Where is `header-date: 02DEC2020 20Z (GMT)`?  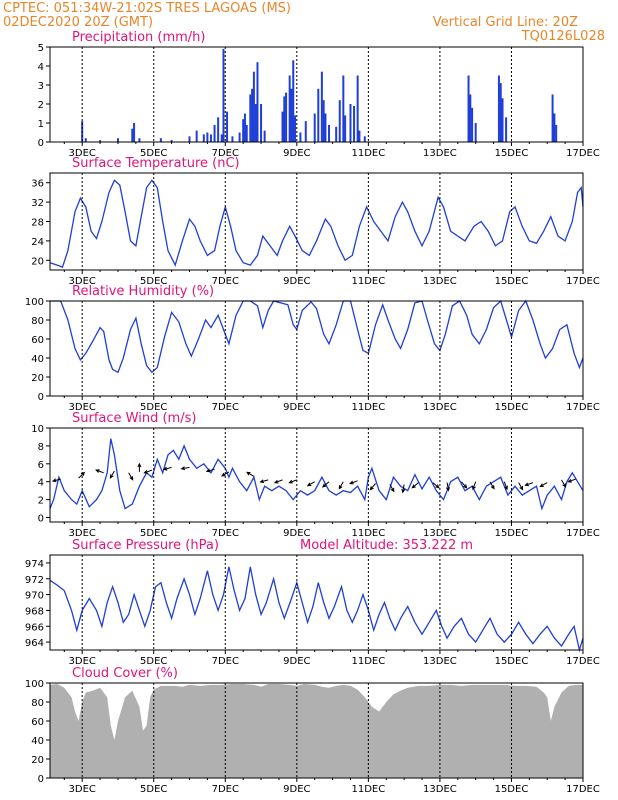 header-date: 02DEC2020 20Z (GMT) is located at coordinates (78, 22).